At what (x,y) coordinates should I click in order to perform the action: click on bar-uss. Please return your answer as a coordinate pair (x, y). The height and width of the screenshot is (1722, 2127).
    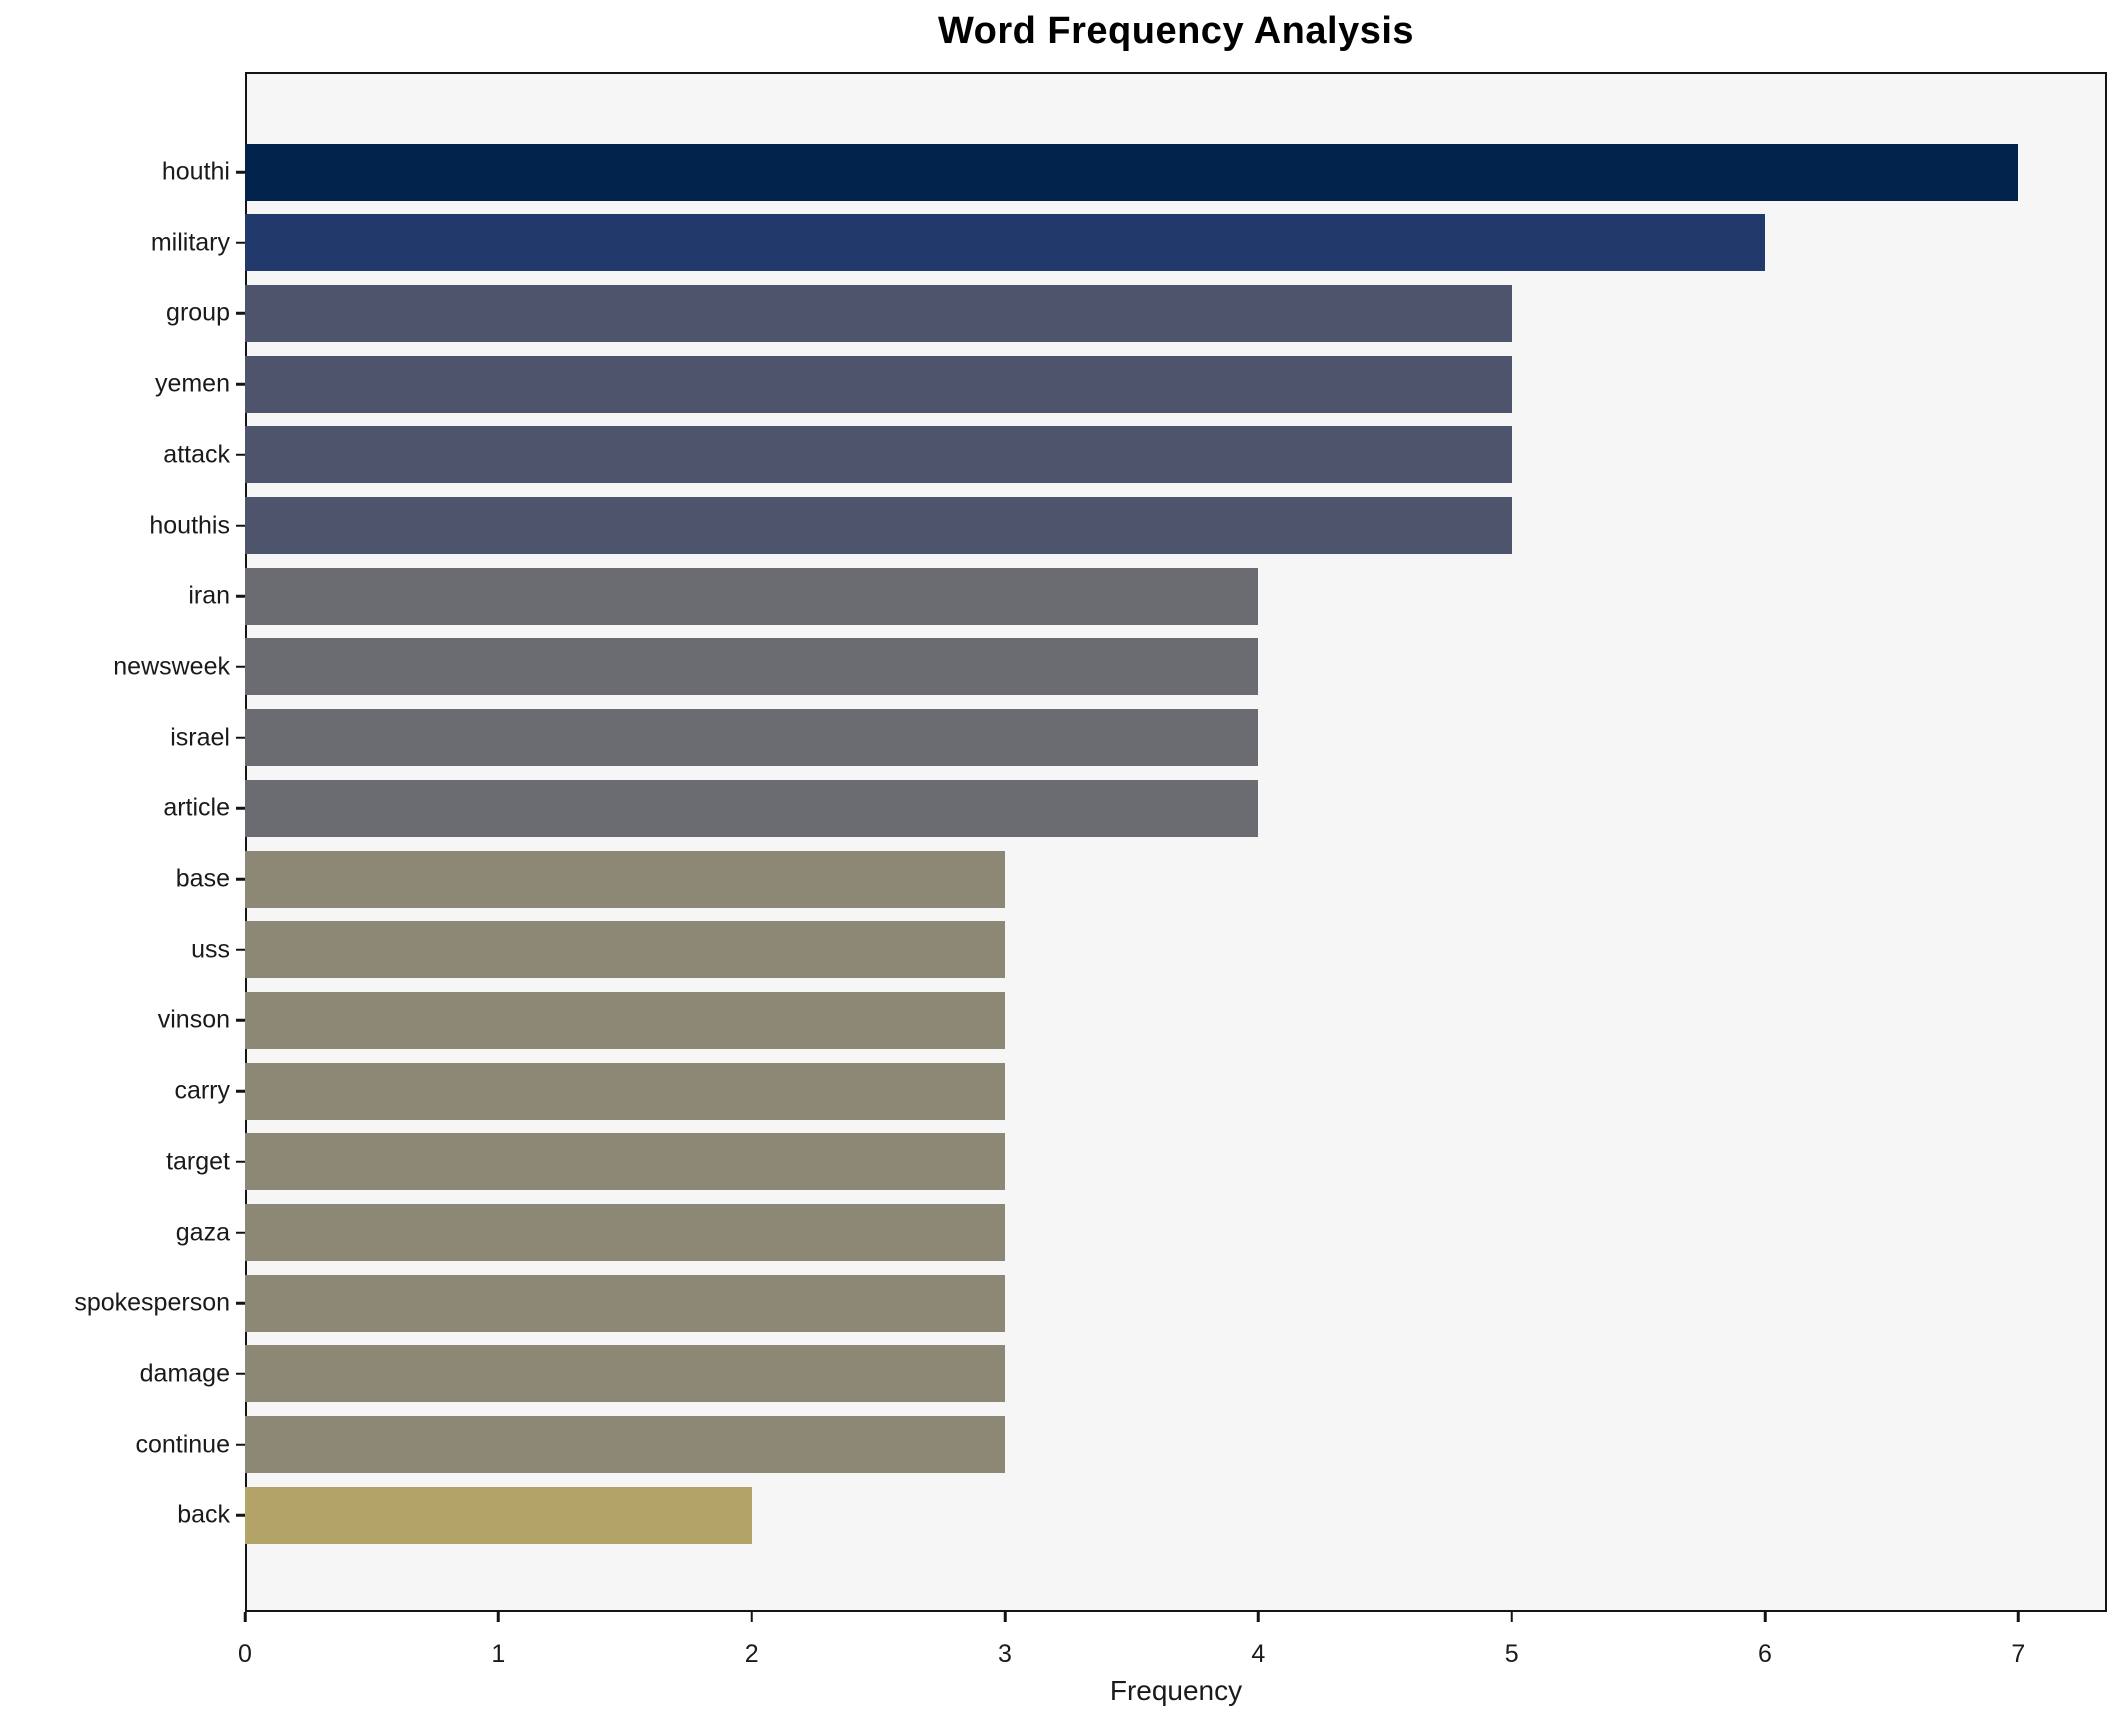
    Looking at the image, I should click on (625, 950).